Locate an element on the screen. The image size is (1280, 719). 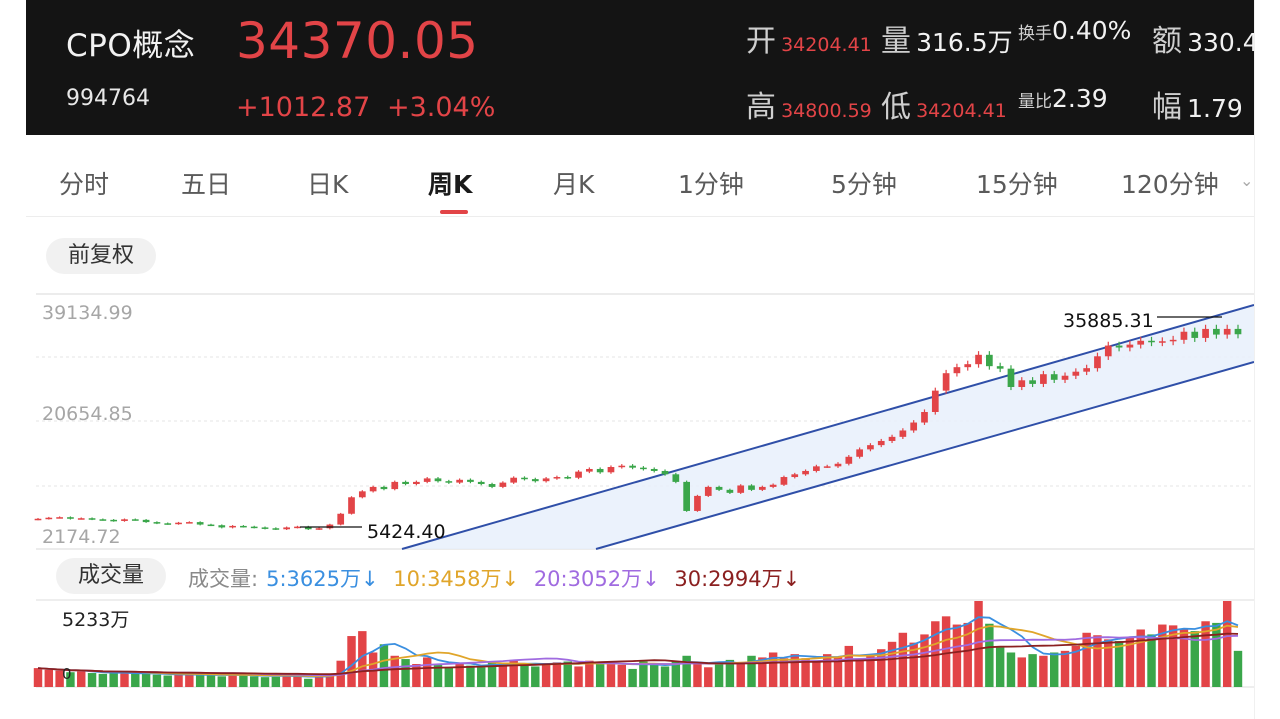
amount-label: 额 is located at coordinates (1167, 41).